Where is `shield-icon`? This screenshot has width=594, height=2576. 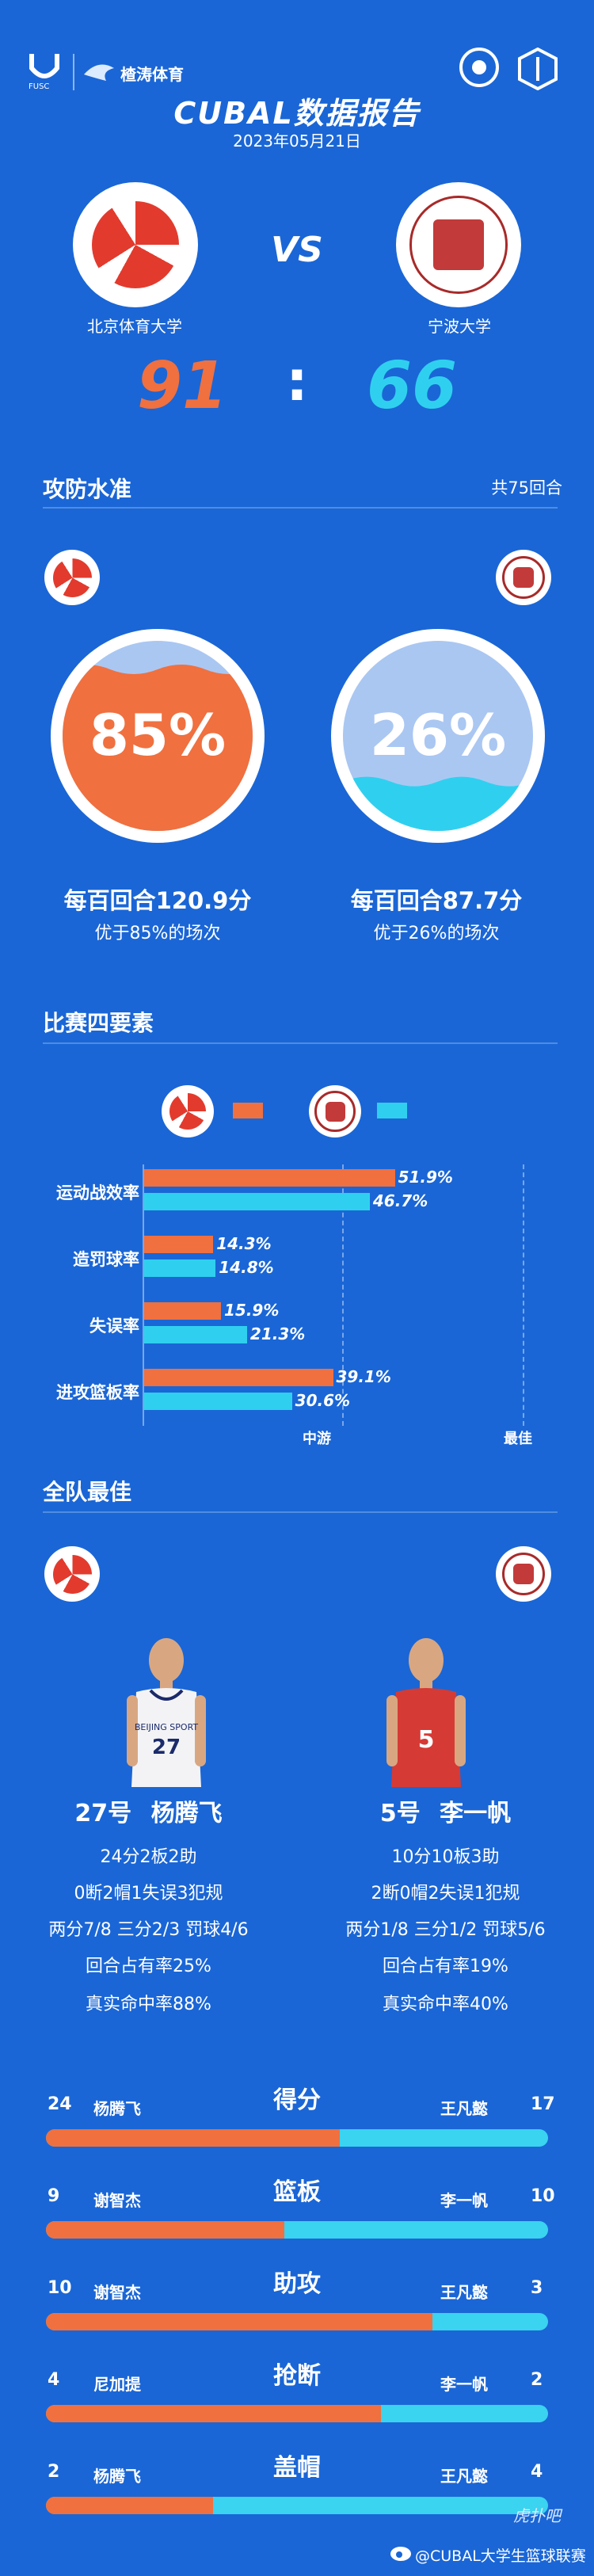 shield-icon is located at coordinates (537, 69).